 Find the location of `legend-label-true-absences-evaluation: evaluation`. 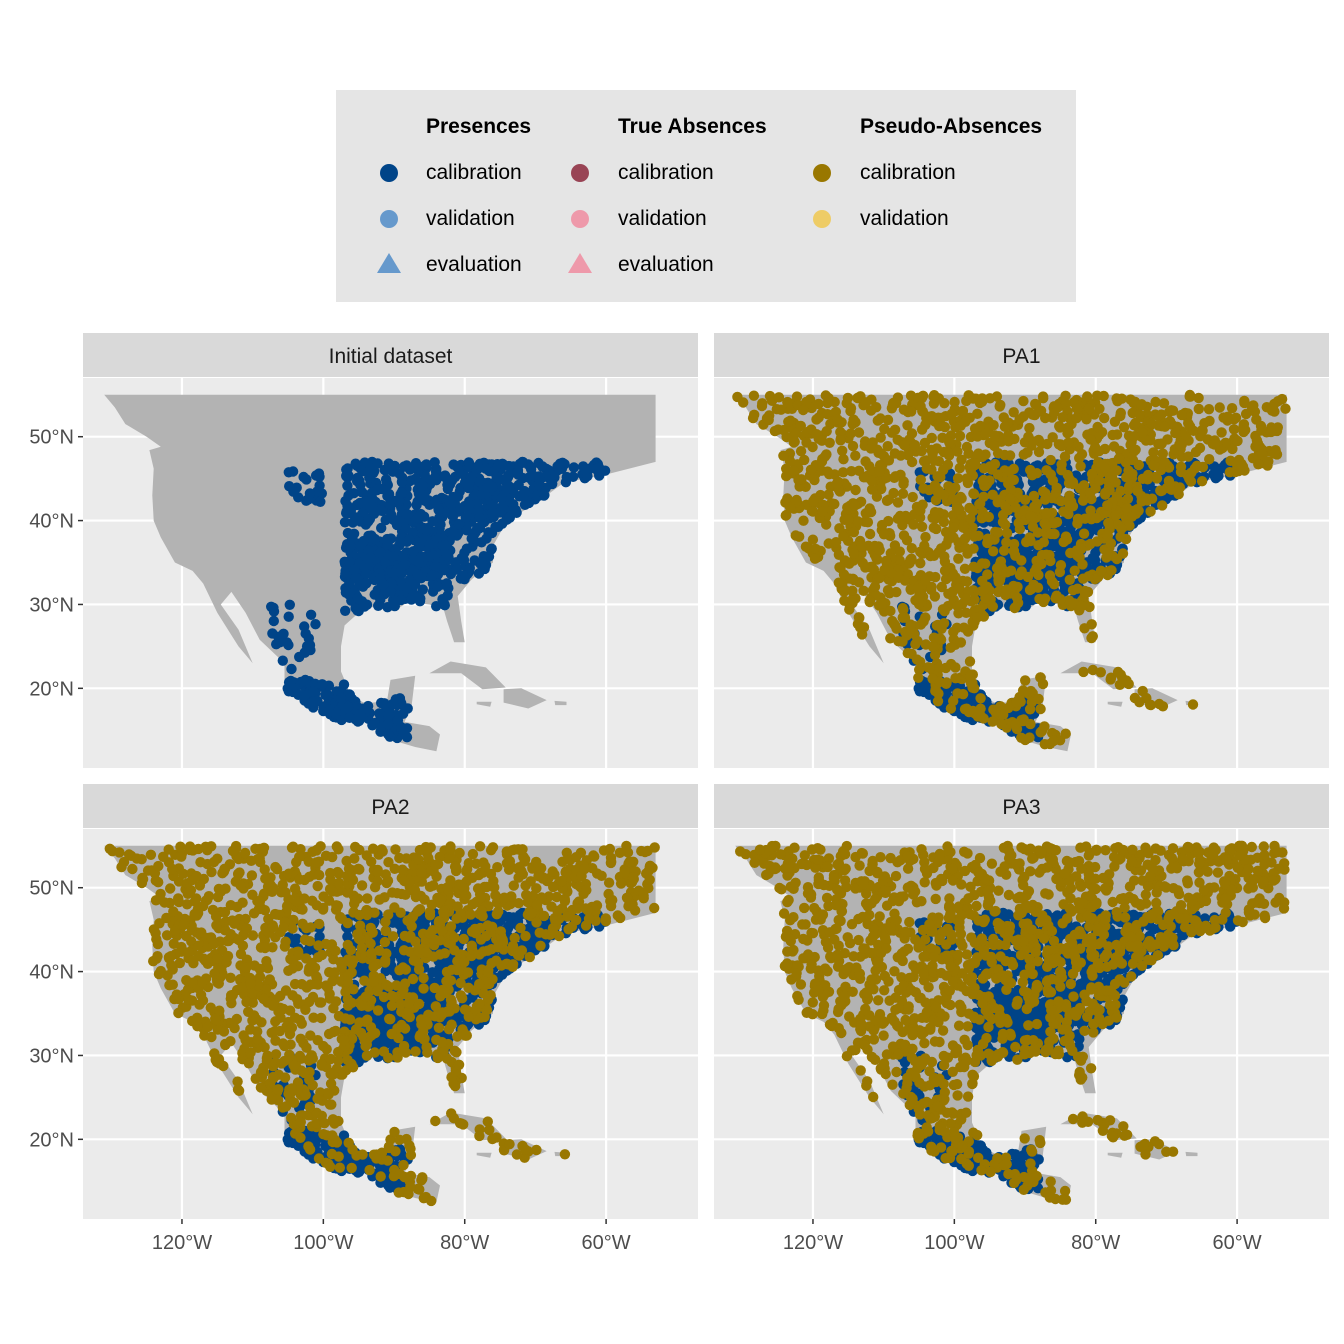

legend-label-true-absences-evaluation: evaluation is located at coordinates (666, 264).